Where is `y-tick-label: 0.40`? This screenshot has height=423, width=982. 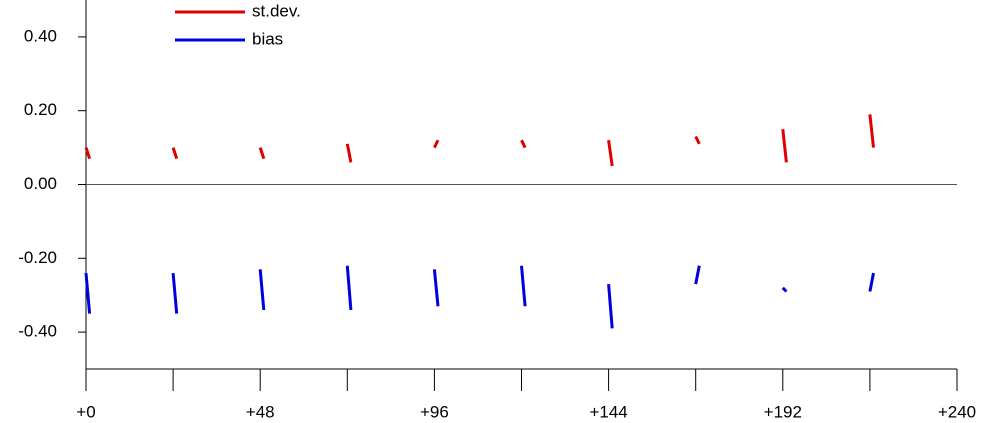 y-tick-label: 0.40 is located at coordinates (40, 35).